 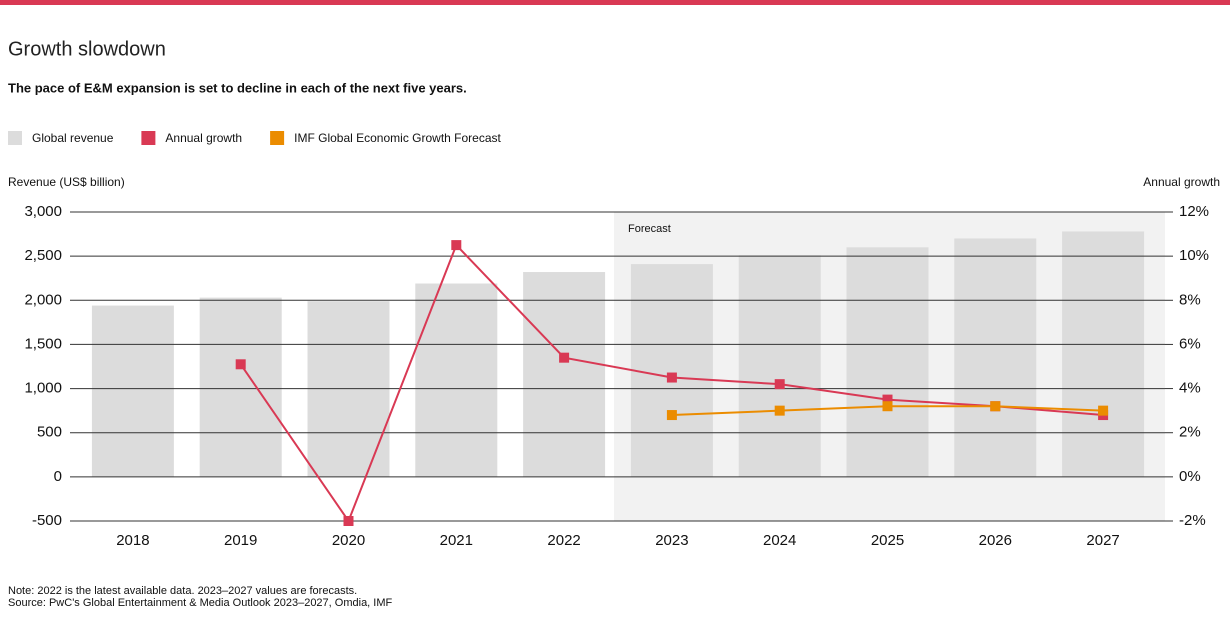 I want to click on x-tick-label: 2023, so click(x=671, y=540).